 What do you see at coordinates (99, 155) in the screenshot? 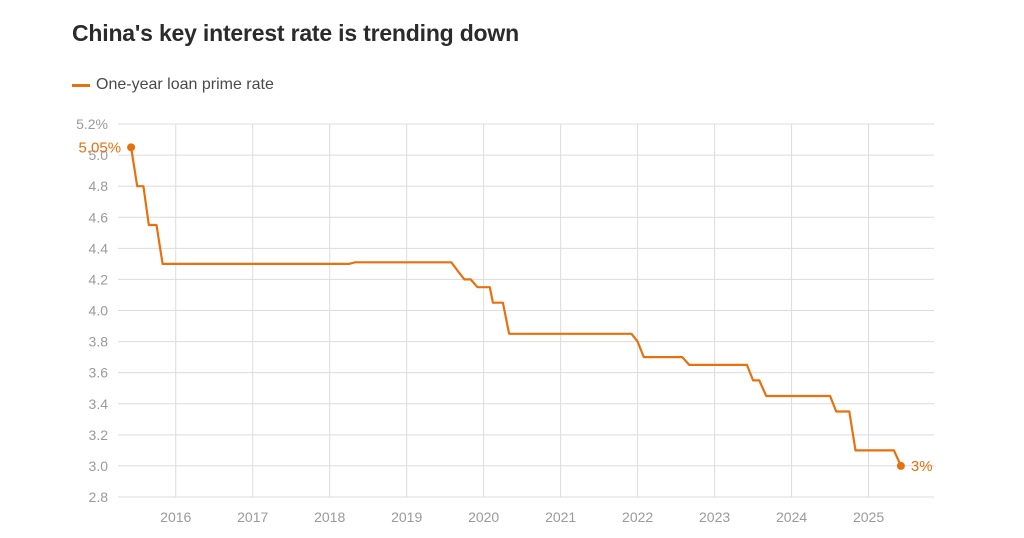
I see `y-tick-label: 5.0` at bounding box center [99, 155].